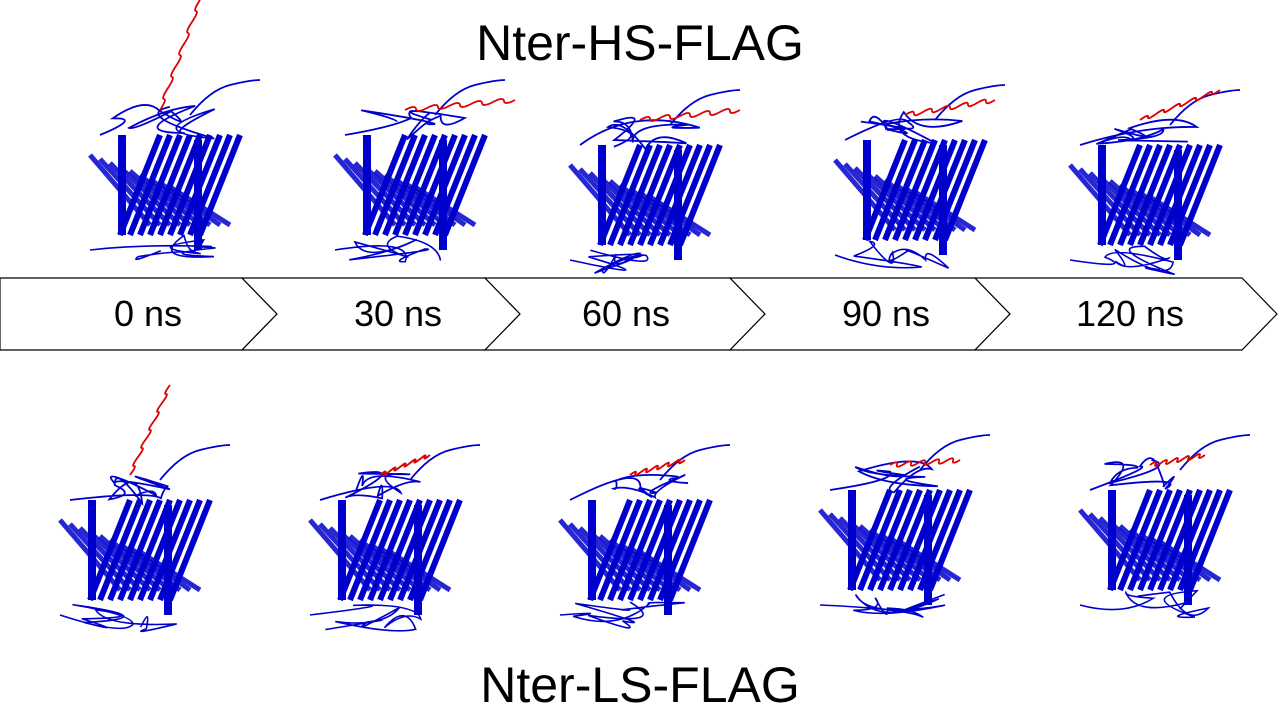 The image size is (1280, 720). Describe the element at coordinates (148, 313) in the screenshot. I see `time-label-0: 0 ns` at that location.